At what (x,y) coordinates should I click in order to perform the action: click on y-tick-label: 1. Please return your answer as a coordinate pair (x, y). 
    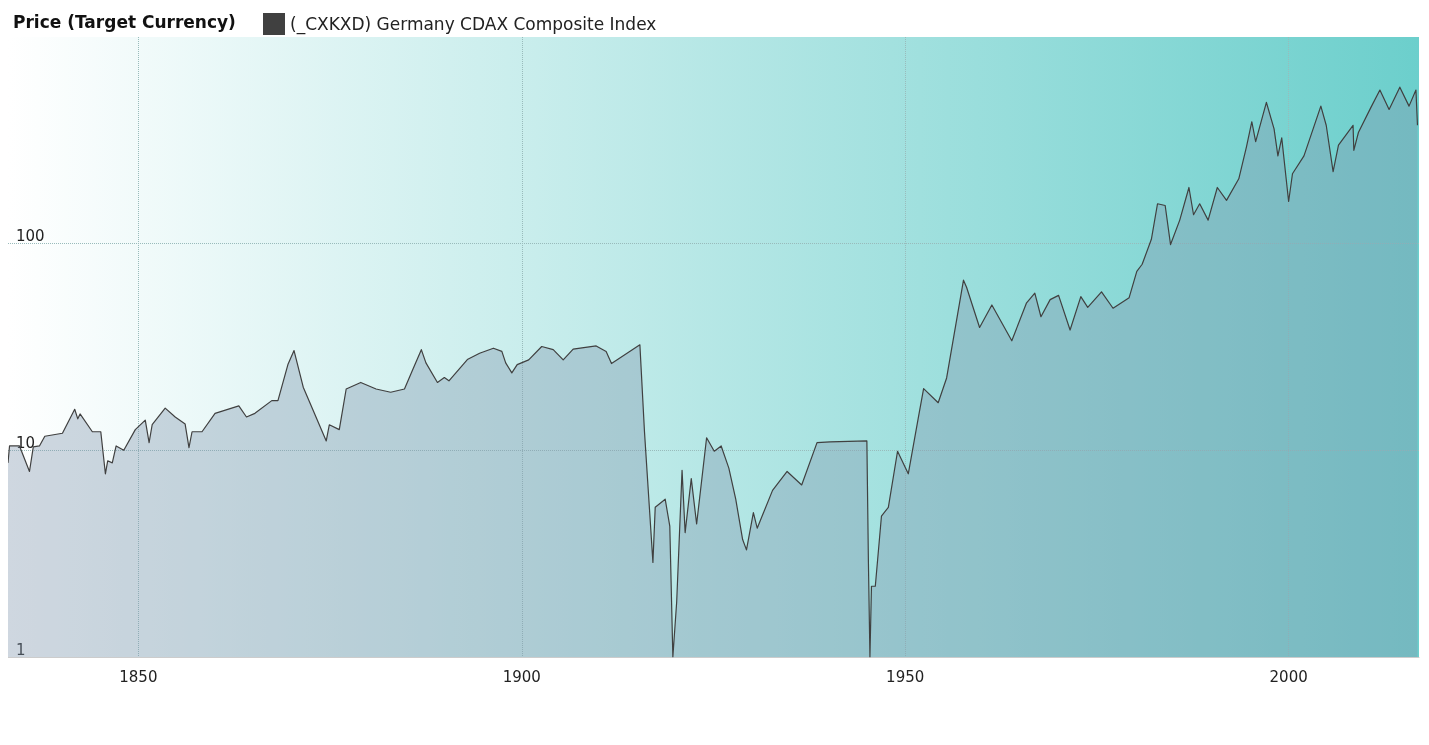
    Looking at the image, I should click on (21, 649).